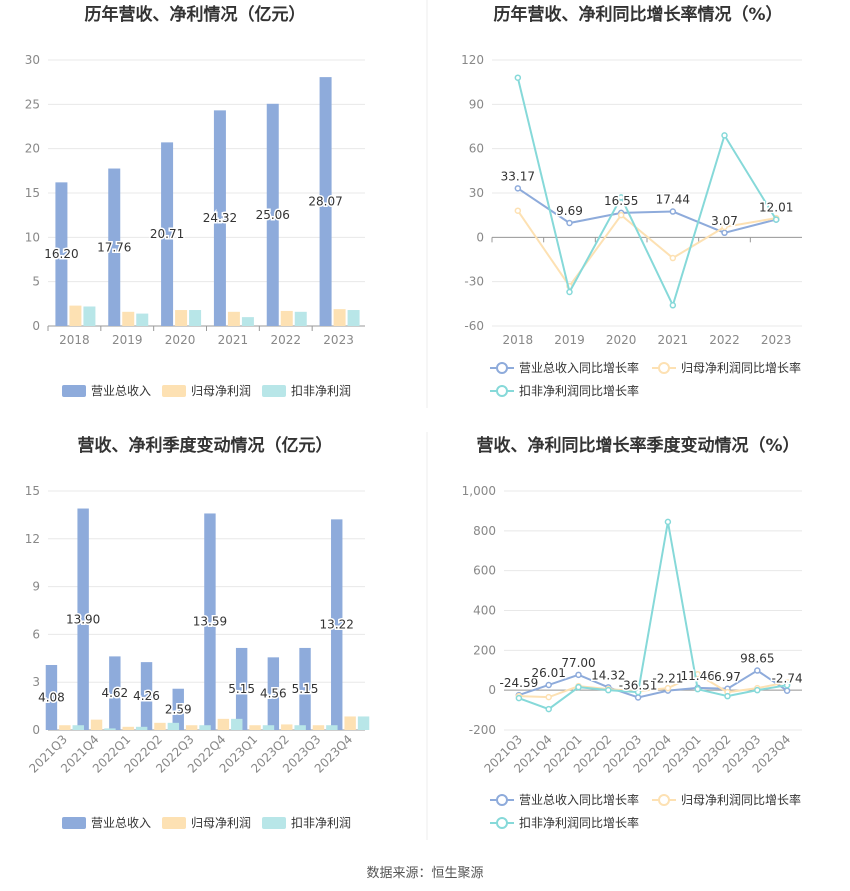  I want to click on y-tick-label: 800, so click(484, 531).